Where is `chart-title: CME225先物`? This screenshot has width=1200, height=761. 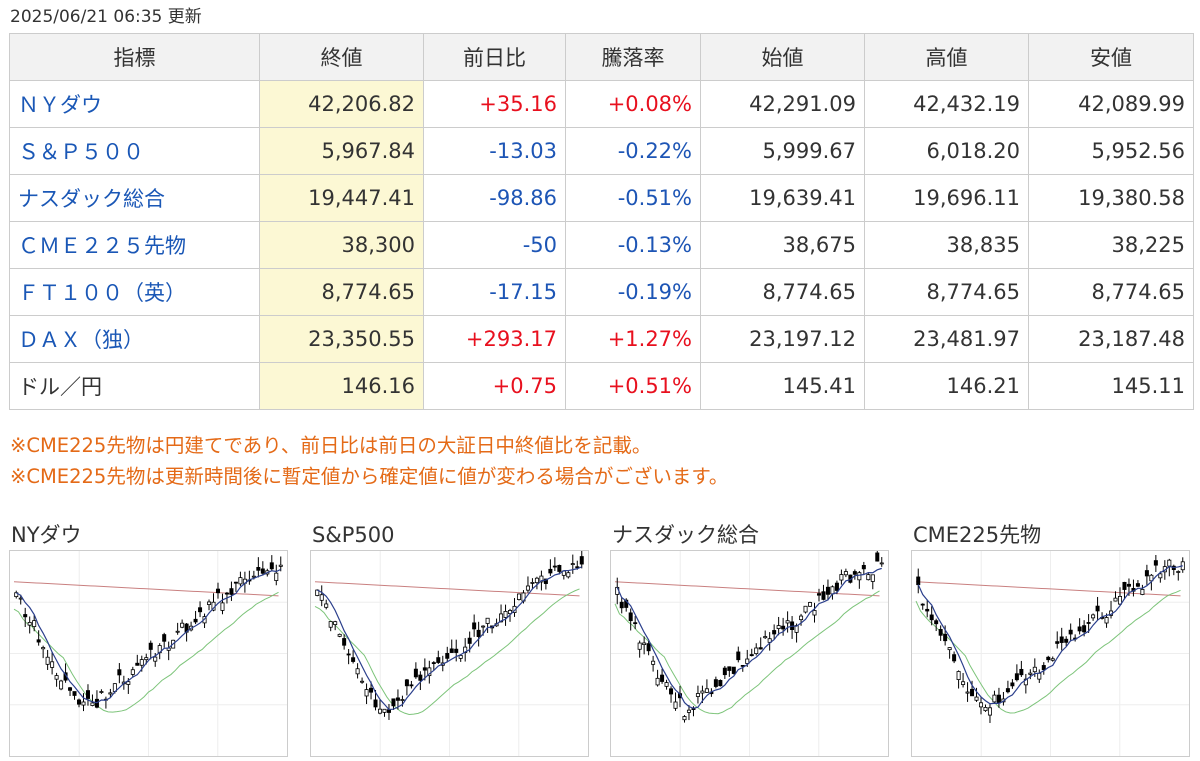 chart-title: CME225先物 is located at coordinates (977, 535).